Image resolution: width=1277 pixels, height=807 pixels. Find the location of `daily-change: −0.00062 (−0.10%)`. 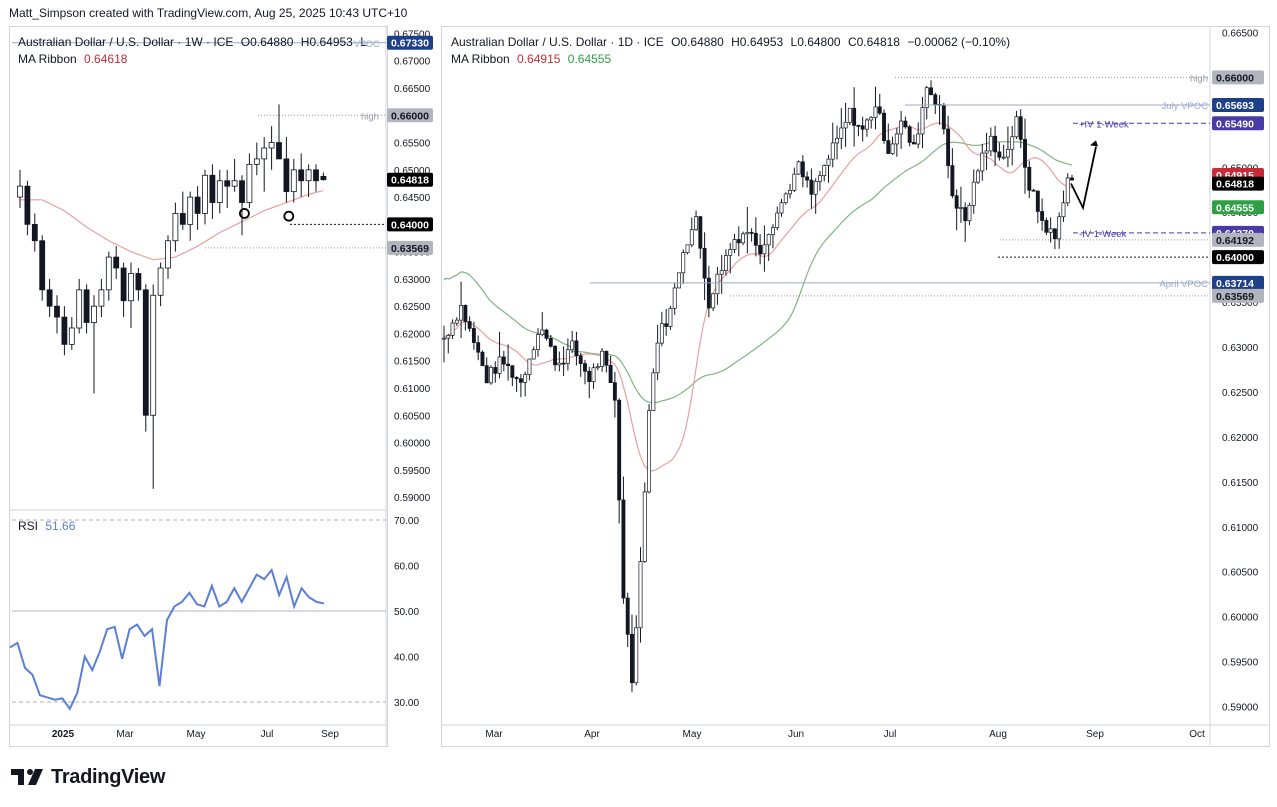

daily-change: −0.00062 (−0.10%) is located at coordinates (959, 42).